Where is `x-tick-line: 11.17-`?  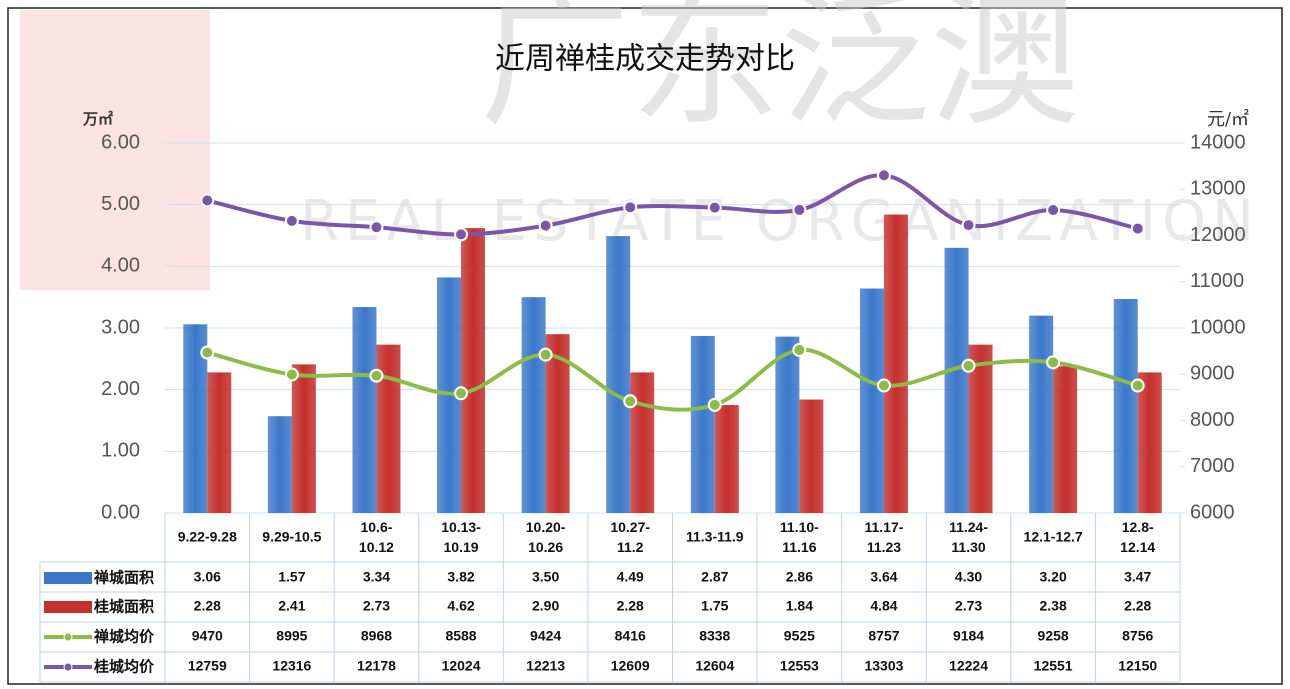
x-tick-line: 11.17- is located at coordinates (883, 527).